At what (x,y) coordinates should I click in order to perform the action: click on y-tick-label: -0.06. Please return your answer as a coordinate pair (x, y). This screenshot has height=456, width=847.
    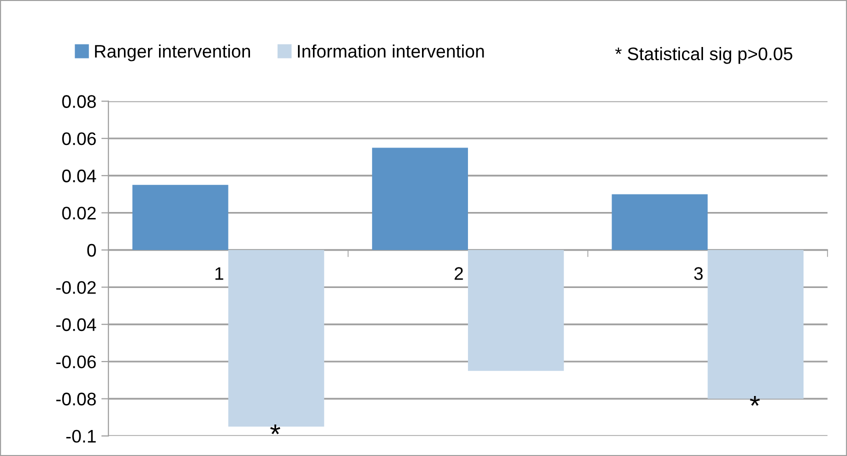
    Looking at the image, I should click on (76, 361).